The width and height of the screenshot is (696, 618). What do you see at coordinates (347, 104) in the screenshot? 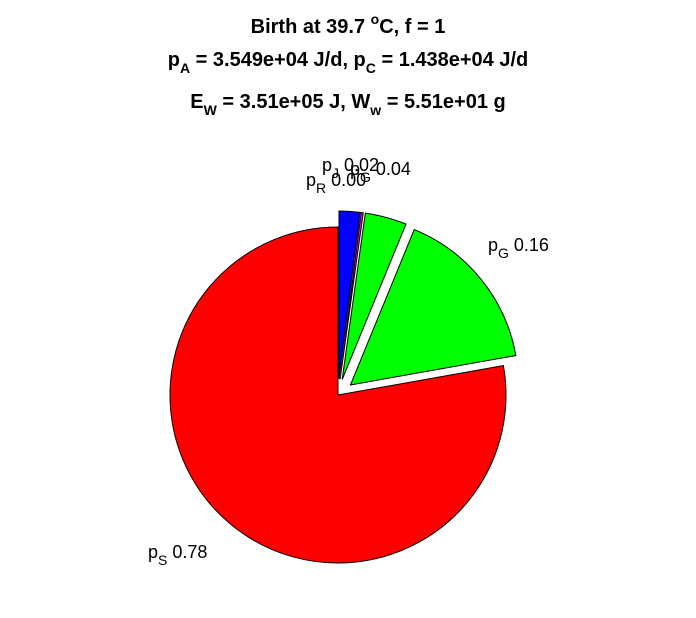
I see `title-line-3: EW = 3.51e+05 J, Ww = 5.51e+01 g` at bounding box center [347, 104].